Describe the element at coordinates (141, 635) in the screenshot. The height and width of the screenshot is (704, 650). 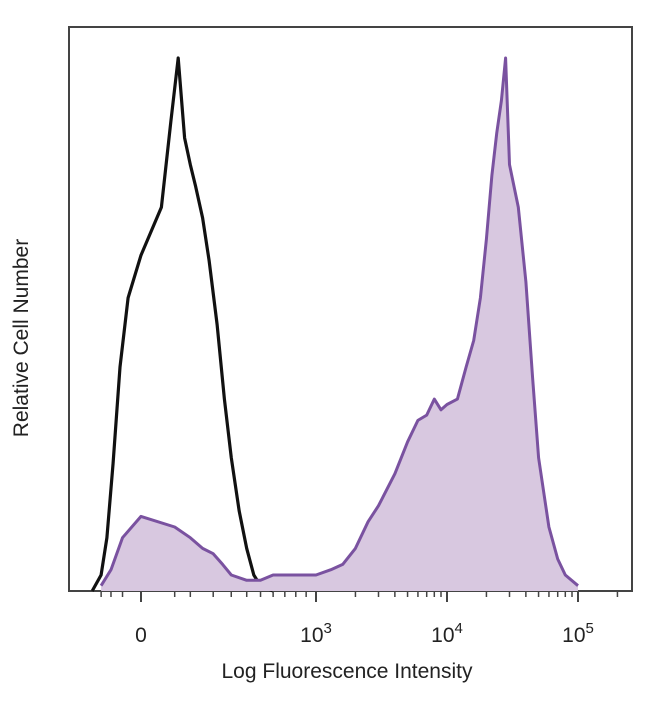
I see `x-tick-label: 0` at that location.